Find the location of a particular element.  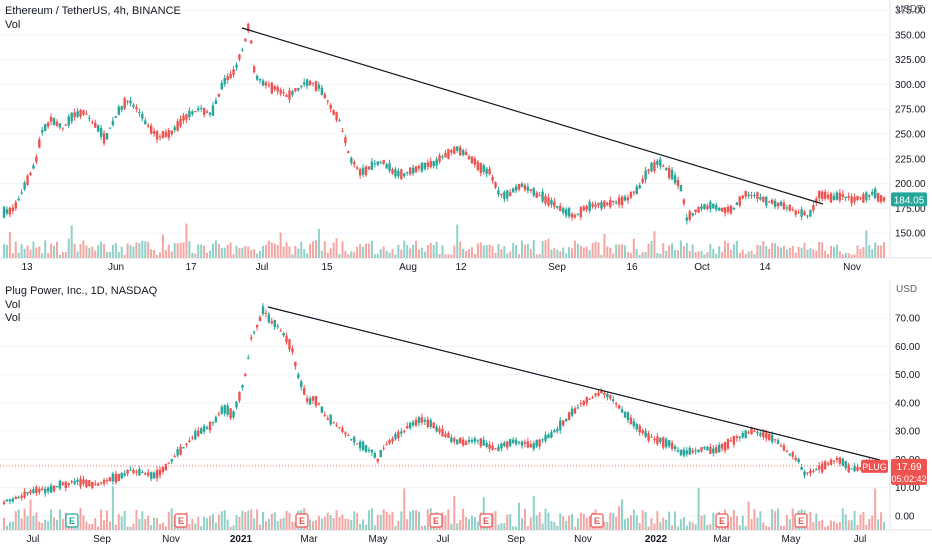

y-tick-label: 10.00 is located at coordinates (907, 488).